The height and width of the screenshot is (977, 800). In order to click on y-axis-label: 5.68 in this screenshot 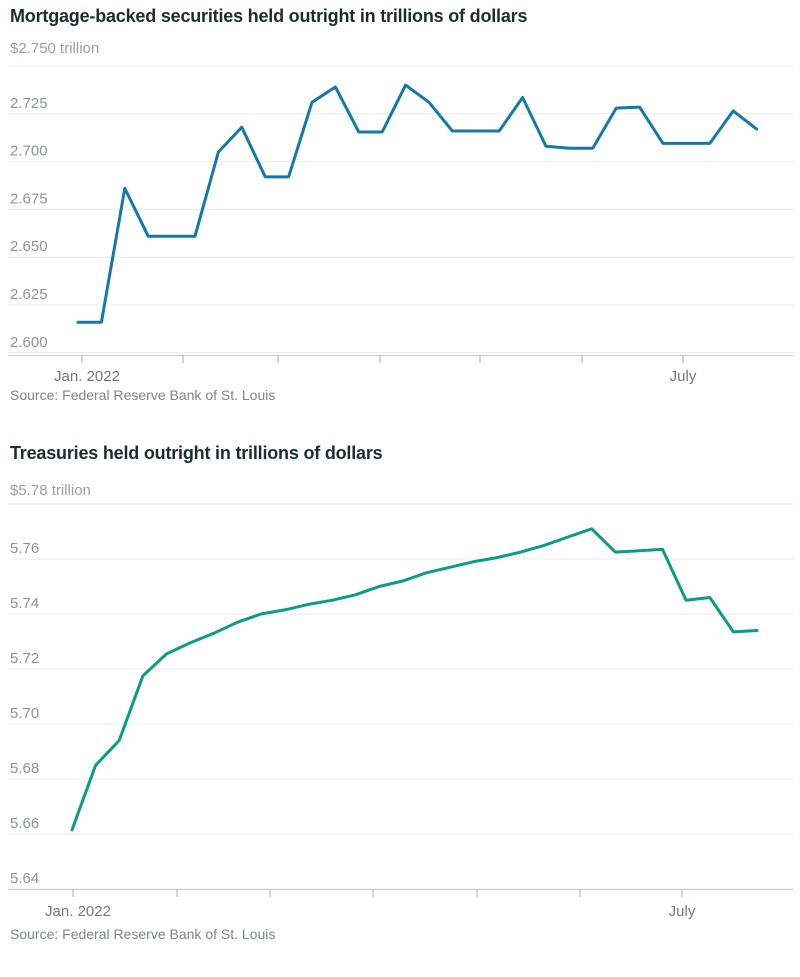, I will do `click(24, 768)`.